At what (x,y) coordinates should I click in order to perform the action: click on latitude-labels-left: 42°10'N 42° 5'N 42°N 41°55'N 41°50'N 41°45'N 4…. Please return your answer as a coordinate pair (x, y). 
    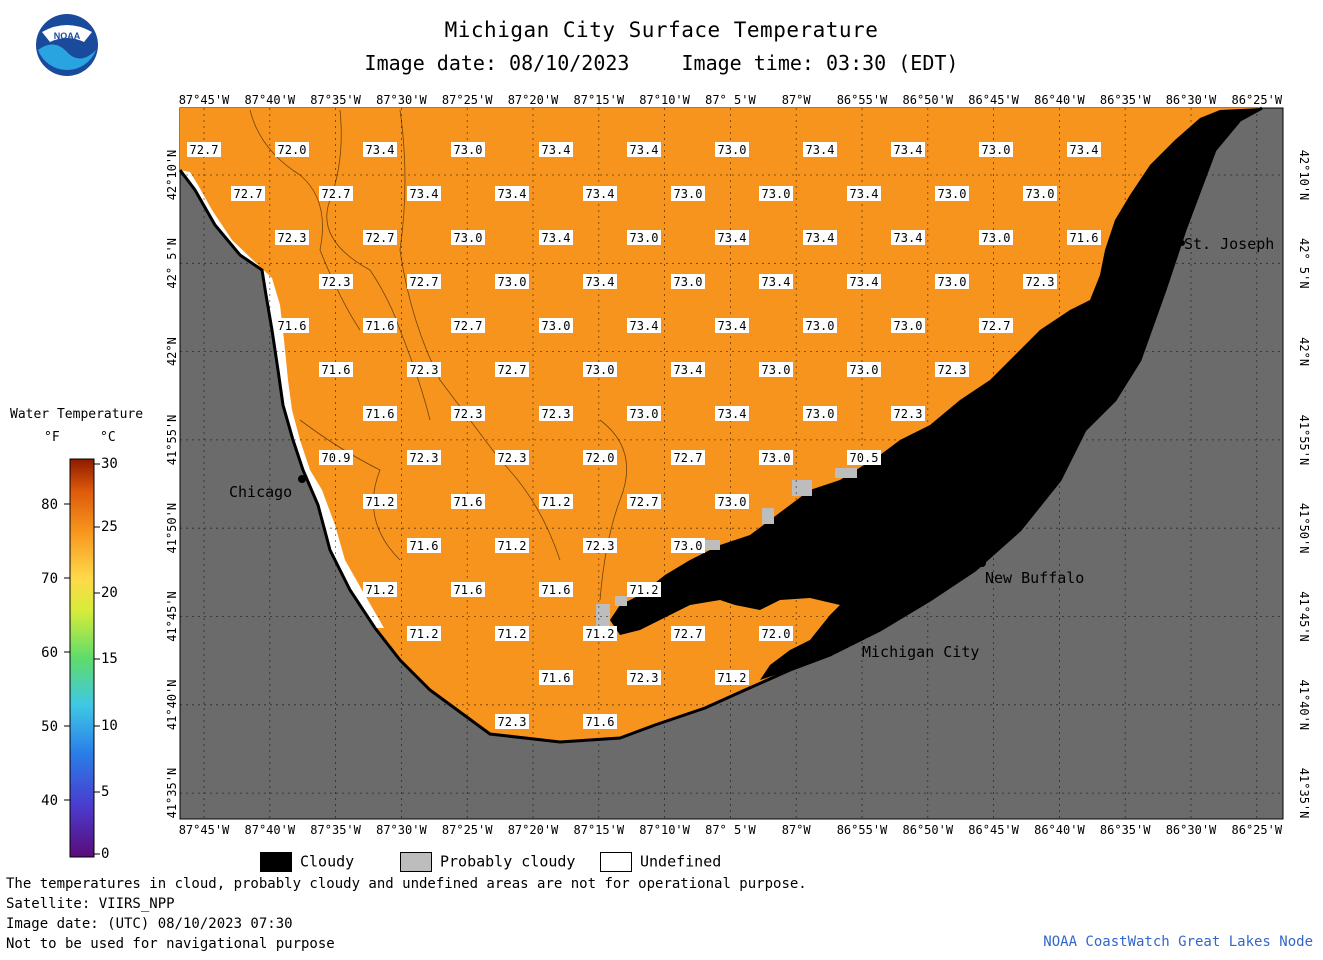
    Looking at the image, I should click on (172, 484).